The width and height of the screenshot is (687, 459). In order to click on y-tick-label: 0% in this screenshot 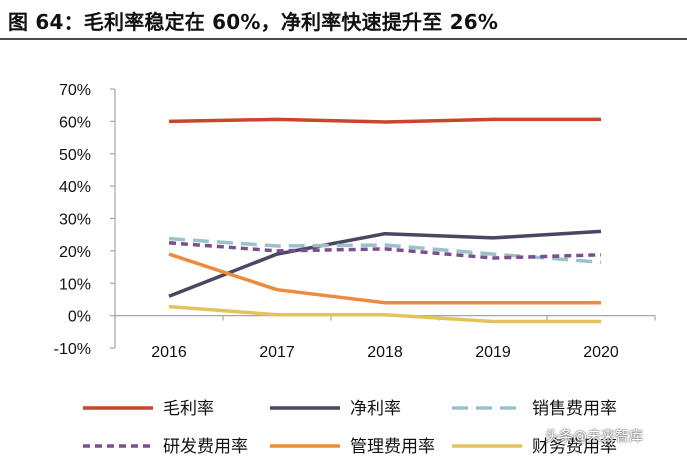, I will do `click(79, 317)`.